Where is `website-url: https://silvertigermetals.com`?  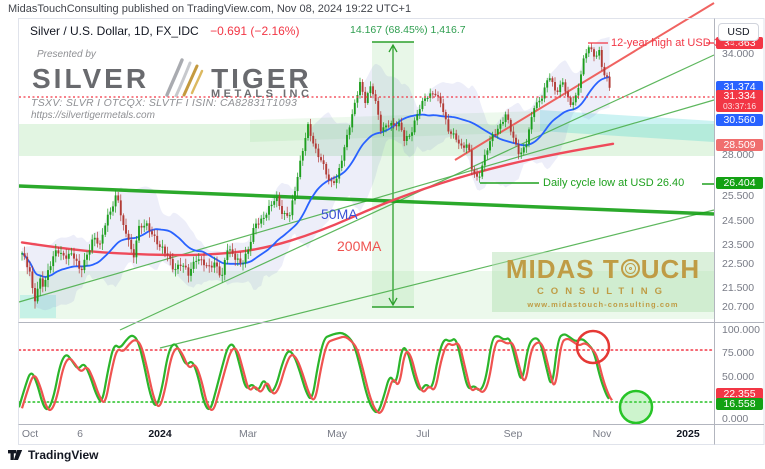
website-url: https://silvertigermetals.com is located at coordinates (93, 115).